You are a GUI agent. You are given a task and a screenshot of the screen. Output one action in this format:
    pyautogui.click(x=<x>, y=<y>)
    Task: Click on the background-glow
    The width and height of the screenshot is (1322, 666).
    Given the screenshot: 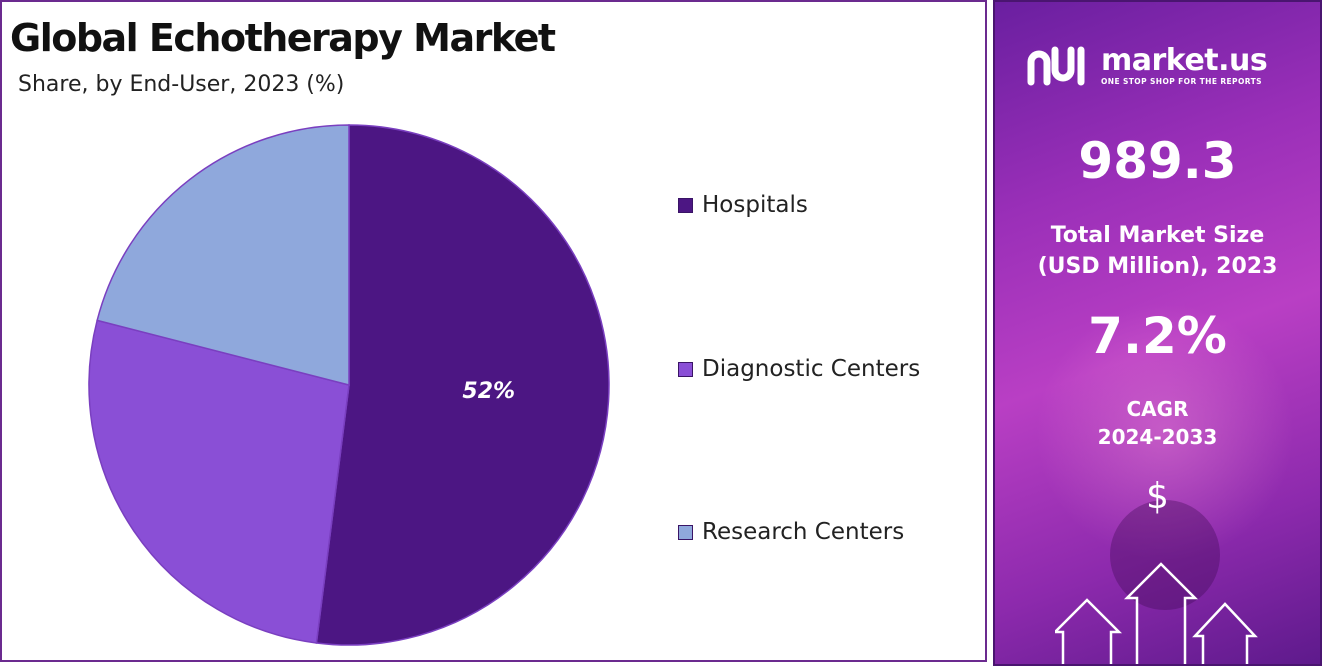 What is the action you would take?
    pyautogui.click(x=1165, y=432)
    